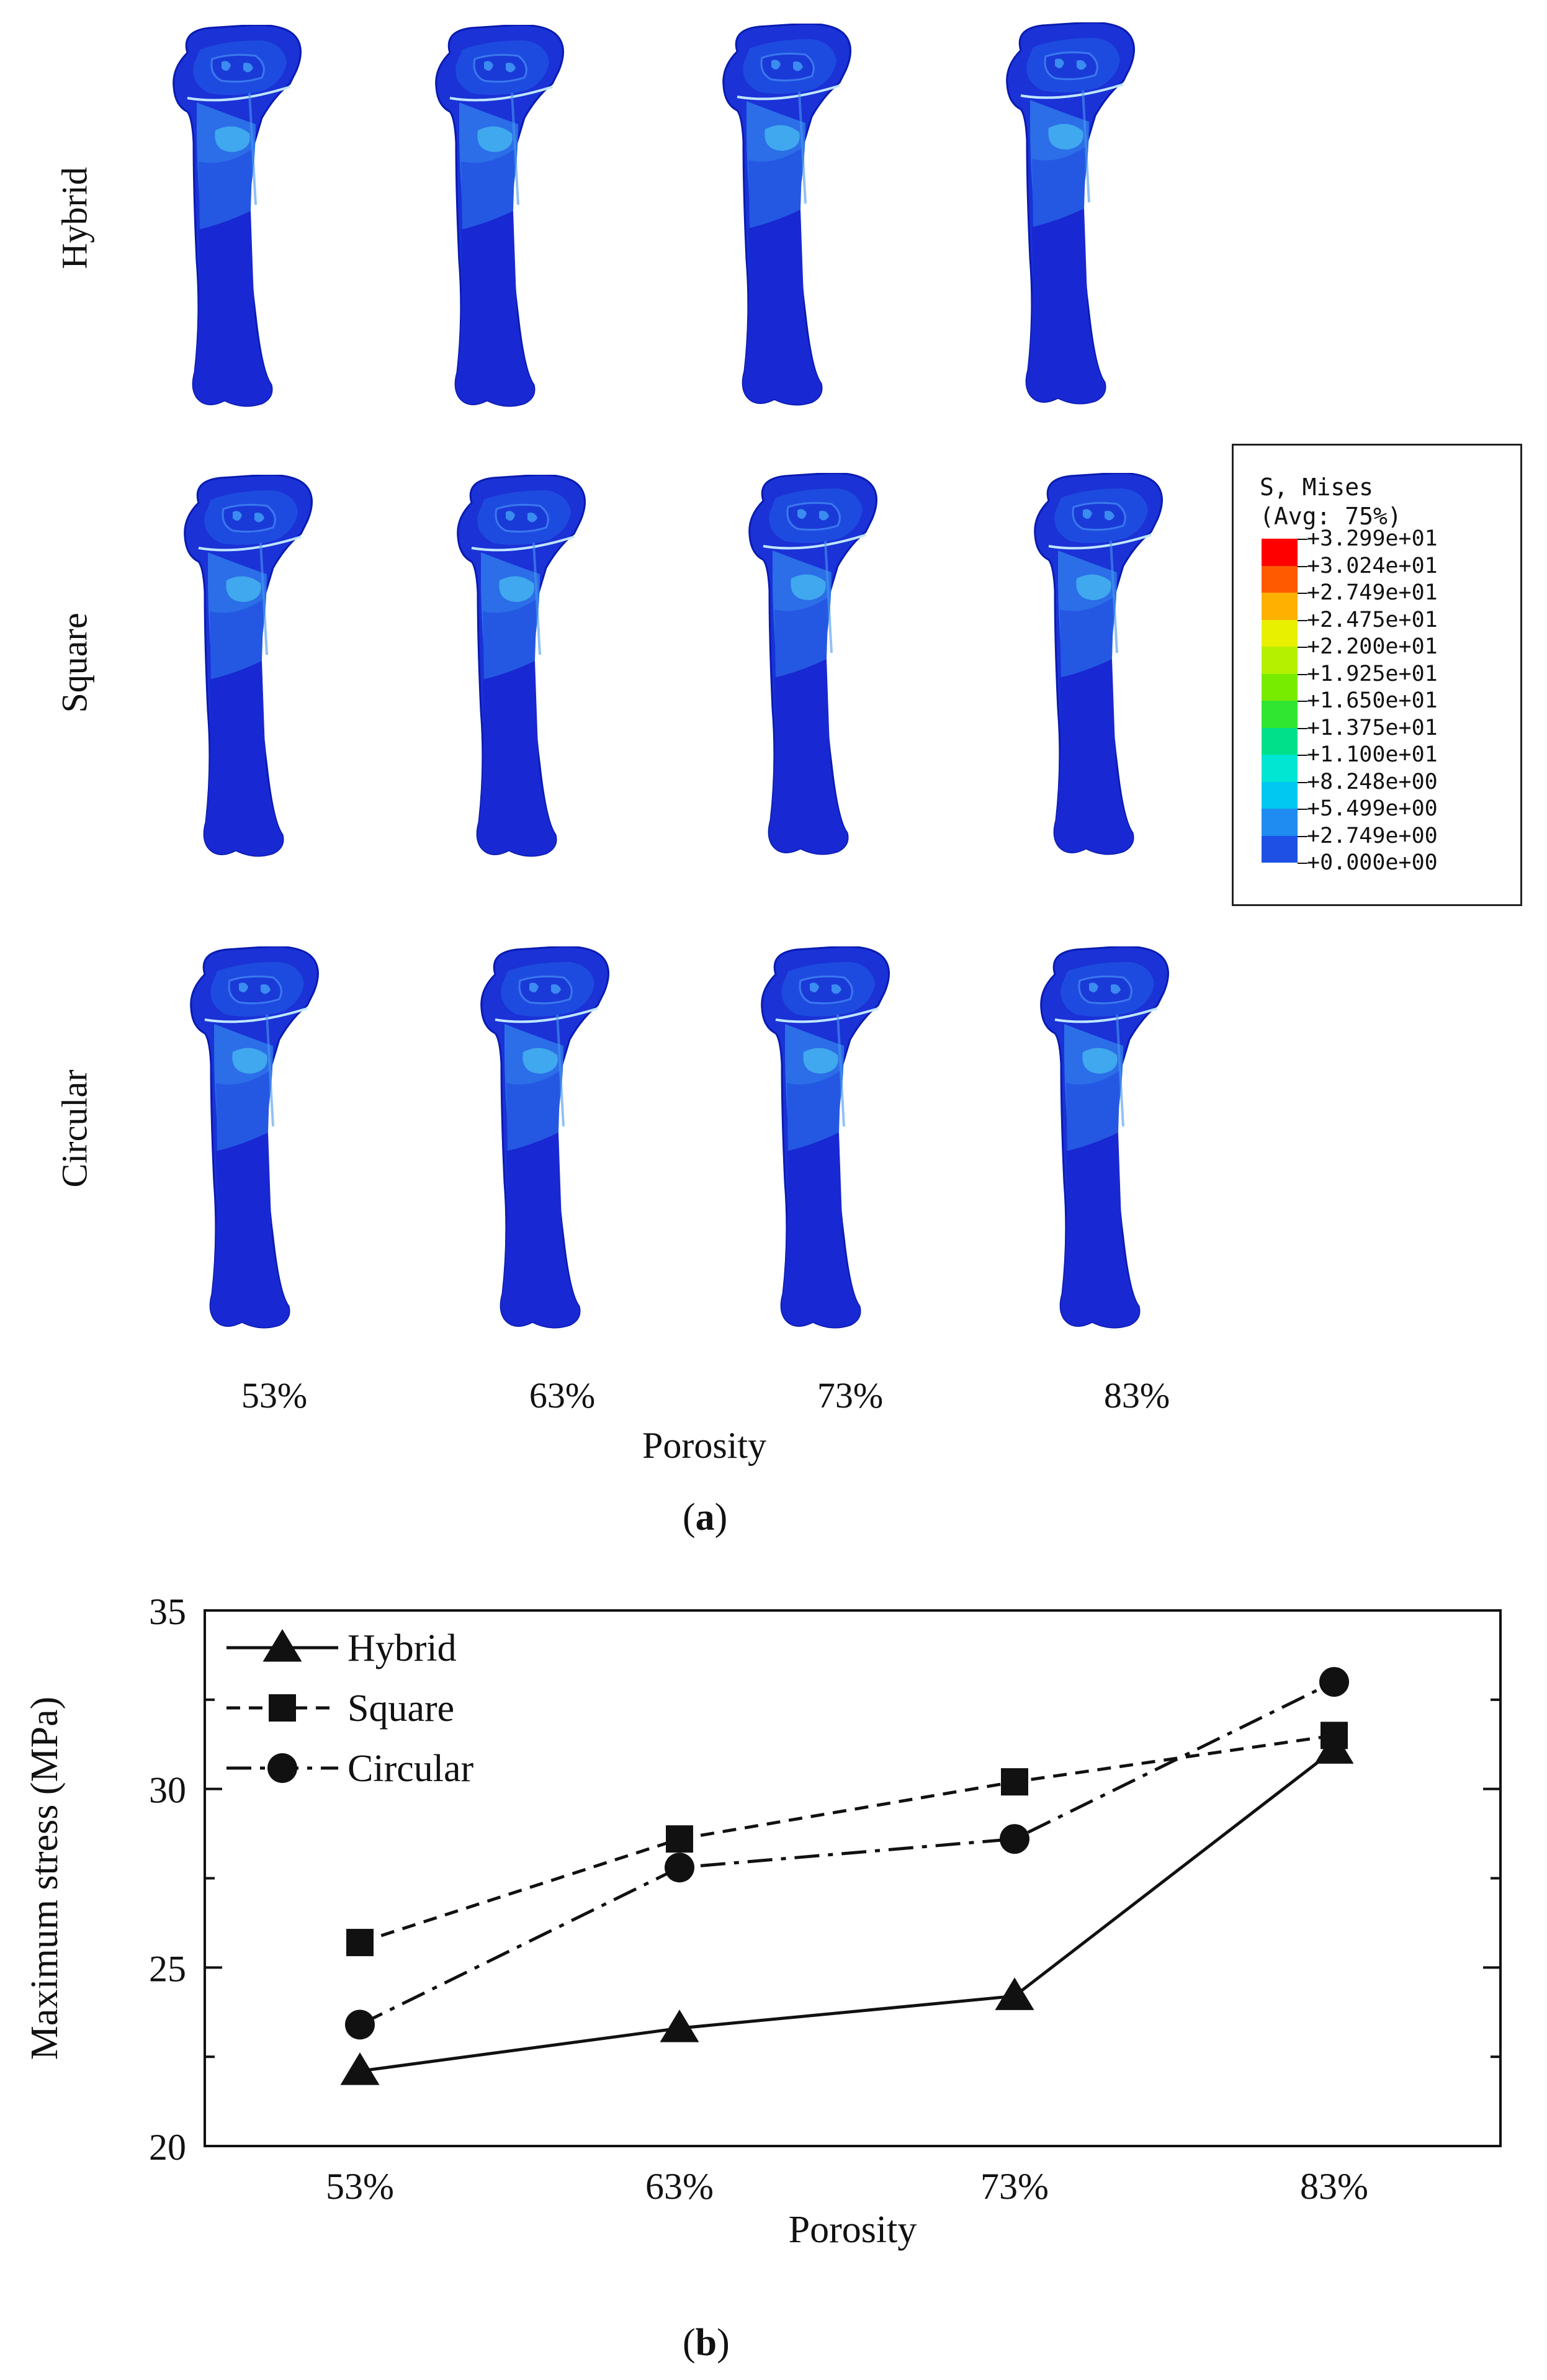 This screenshot has width=1547, height=2380. What do you see at coordinates (562, 1395) in the screenshot?
I see `col-label-63: 63%` at bounding box center [562, 1395].